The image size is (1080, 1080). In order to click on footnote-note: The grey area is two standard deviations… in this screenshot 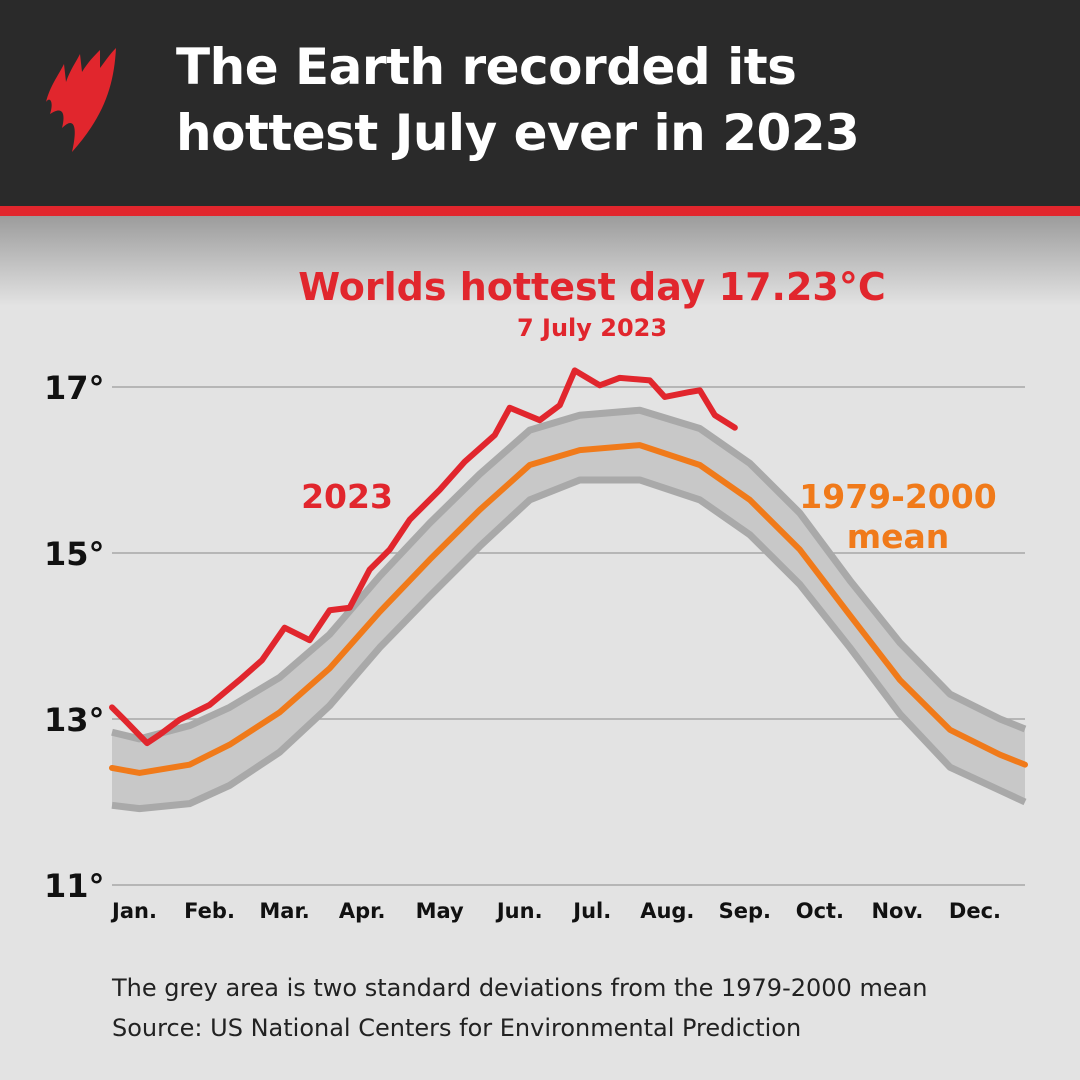, I will do `click(520, 988)`.